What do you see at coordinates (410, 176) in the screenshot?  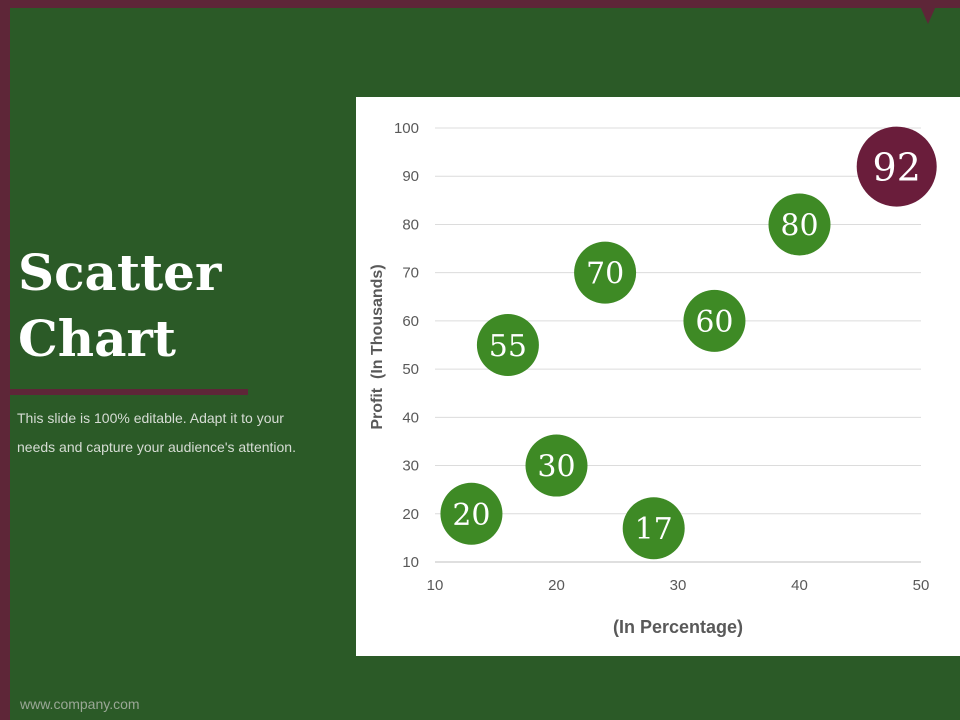 I see `y-tick-label: 90` at bounding box center [410, 176].